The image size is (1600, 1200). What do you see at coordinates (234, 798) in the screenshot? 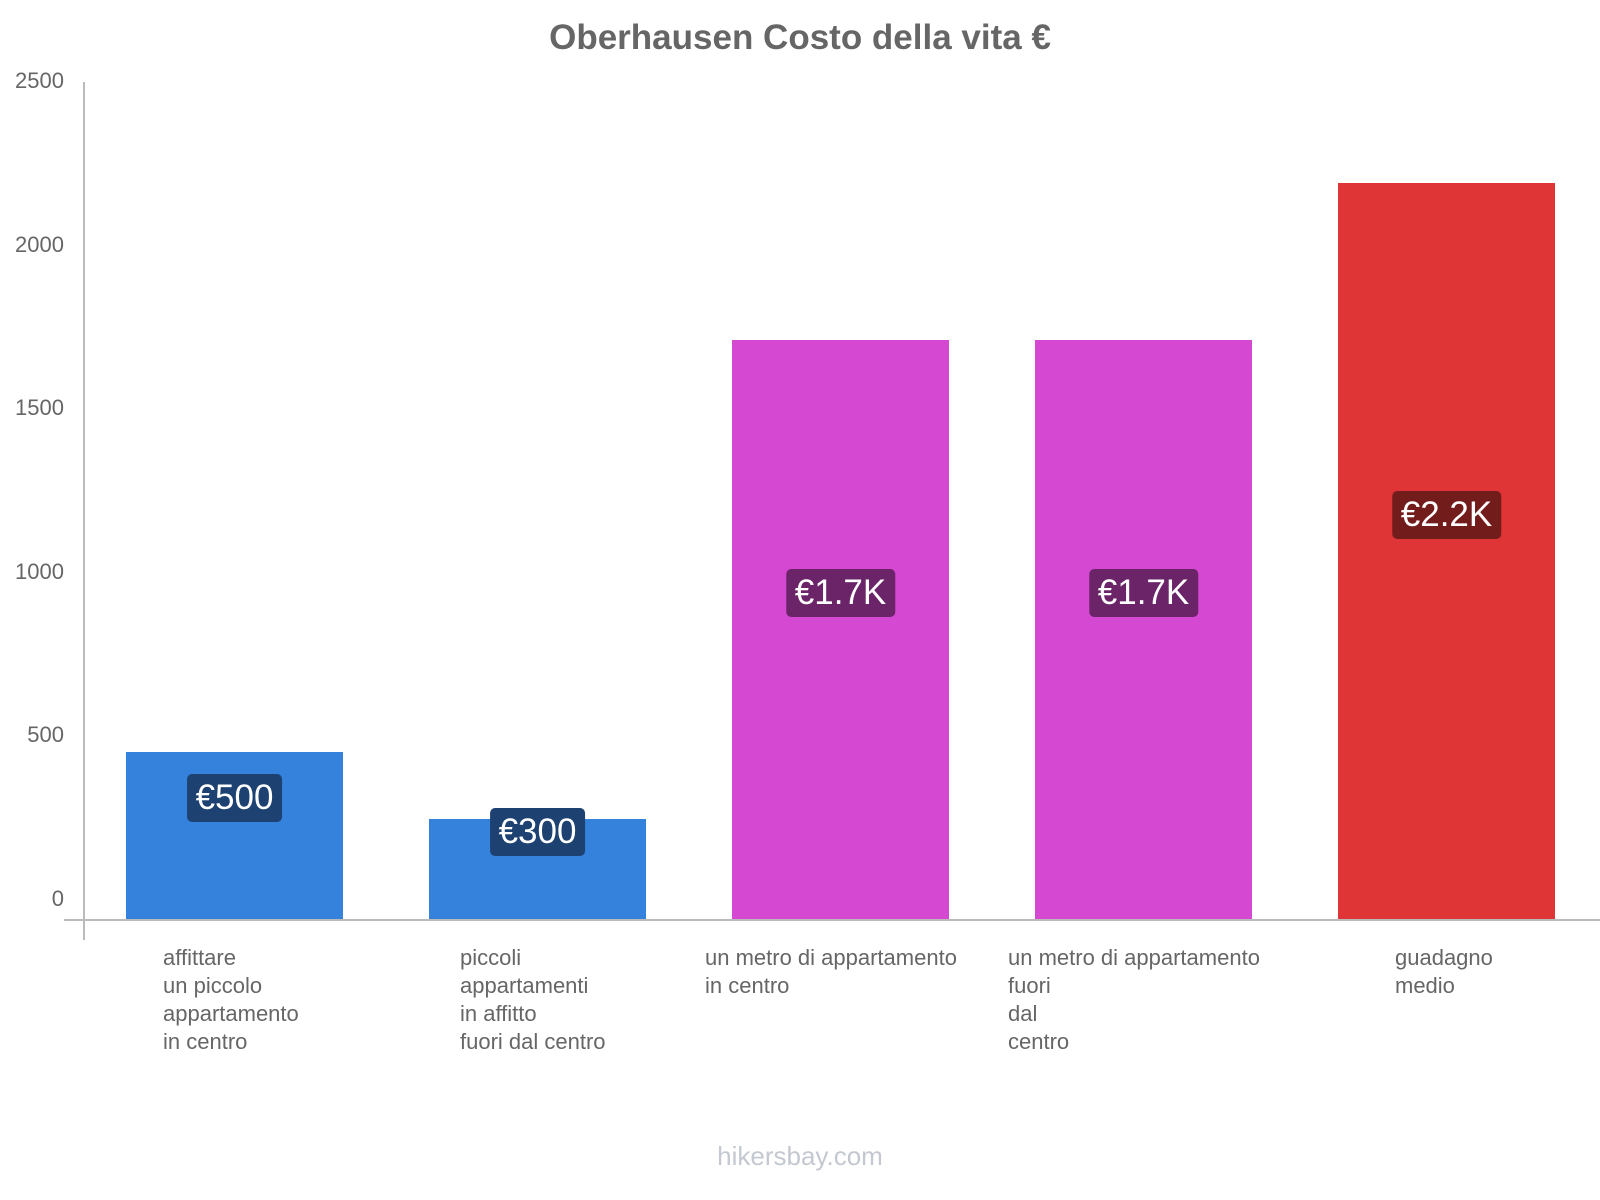
I see `value-label: €500` at bounding box center [234, 798].